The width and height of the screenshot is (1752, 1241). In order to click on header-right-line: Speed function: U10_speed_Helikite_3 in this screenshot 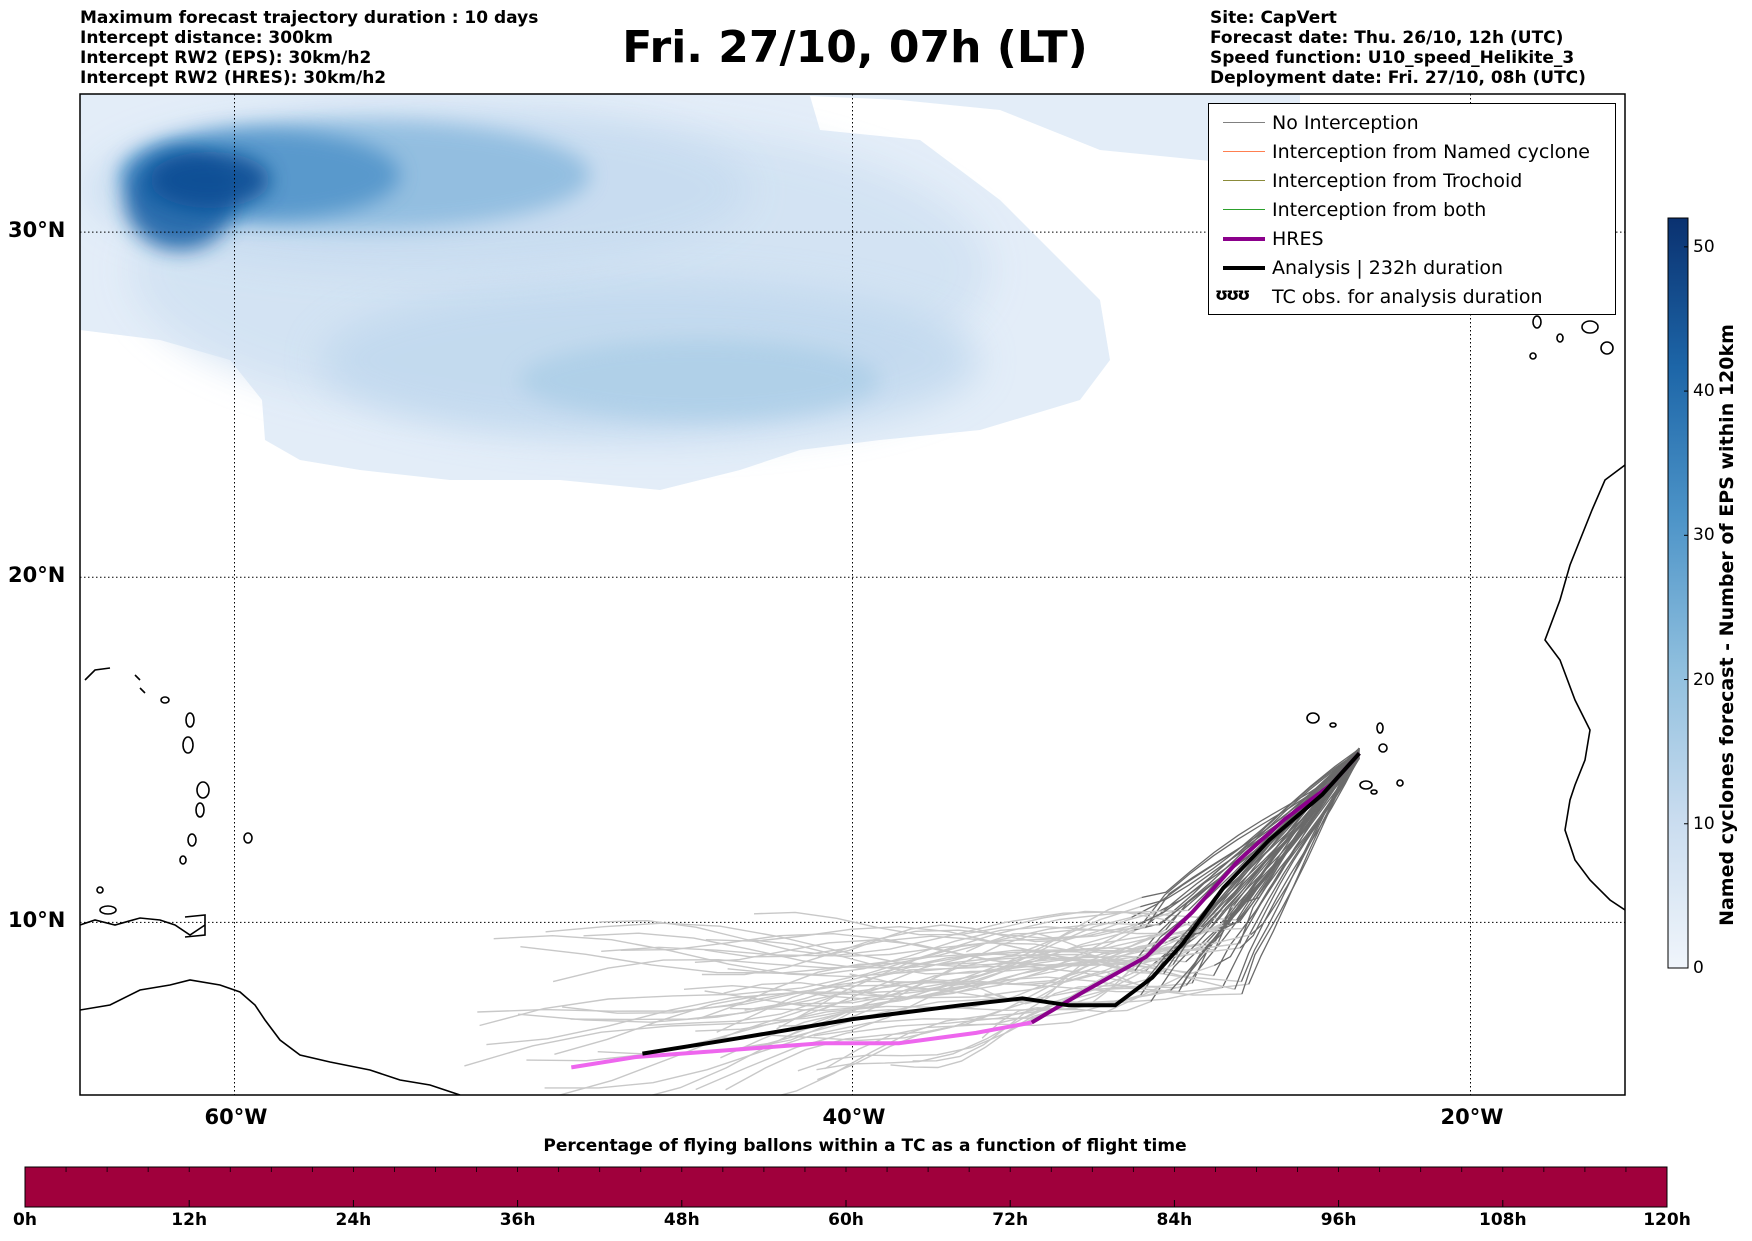, I will do `click(1392, 58)`.